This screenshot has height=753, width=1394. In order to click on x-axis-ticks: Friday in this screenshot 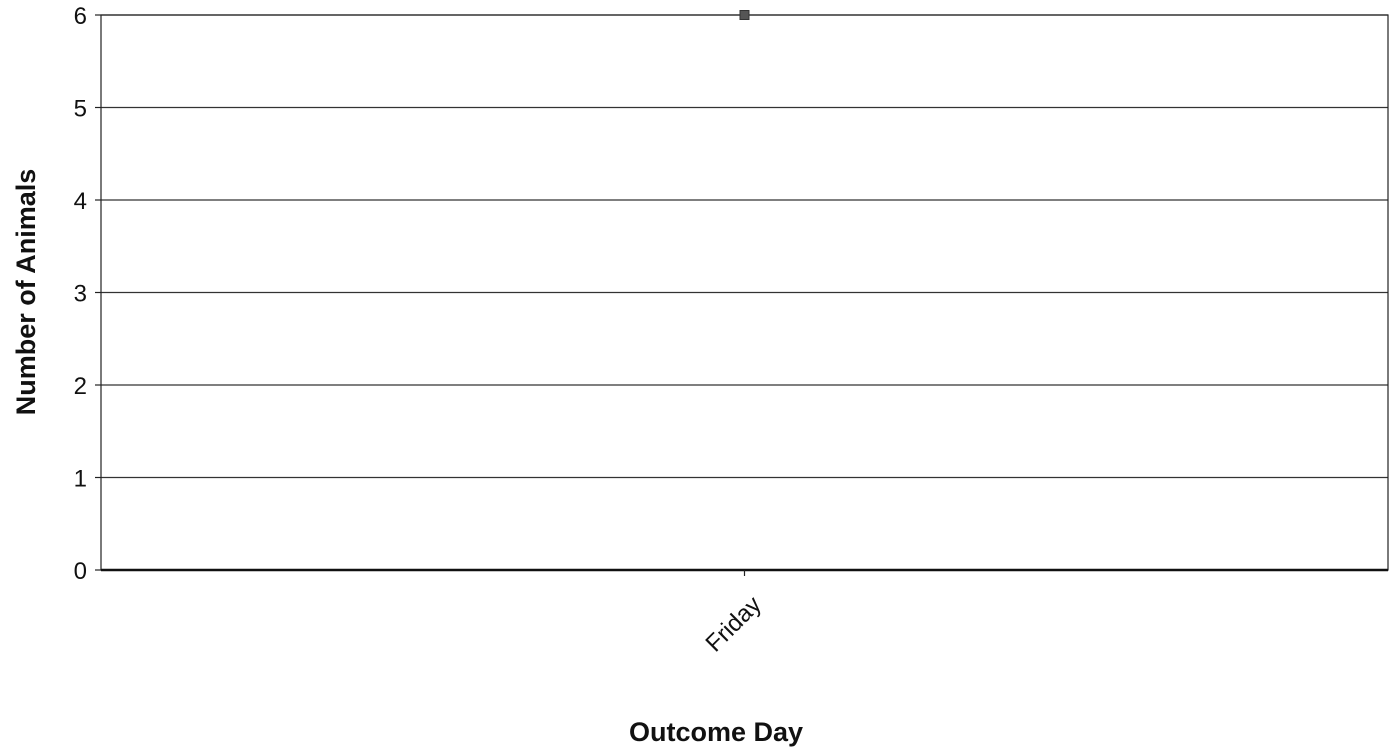, I will do `click(733, 613)`.